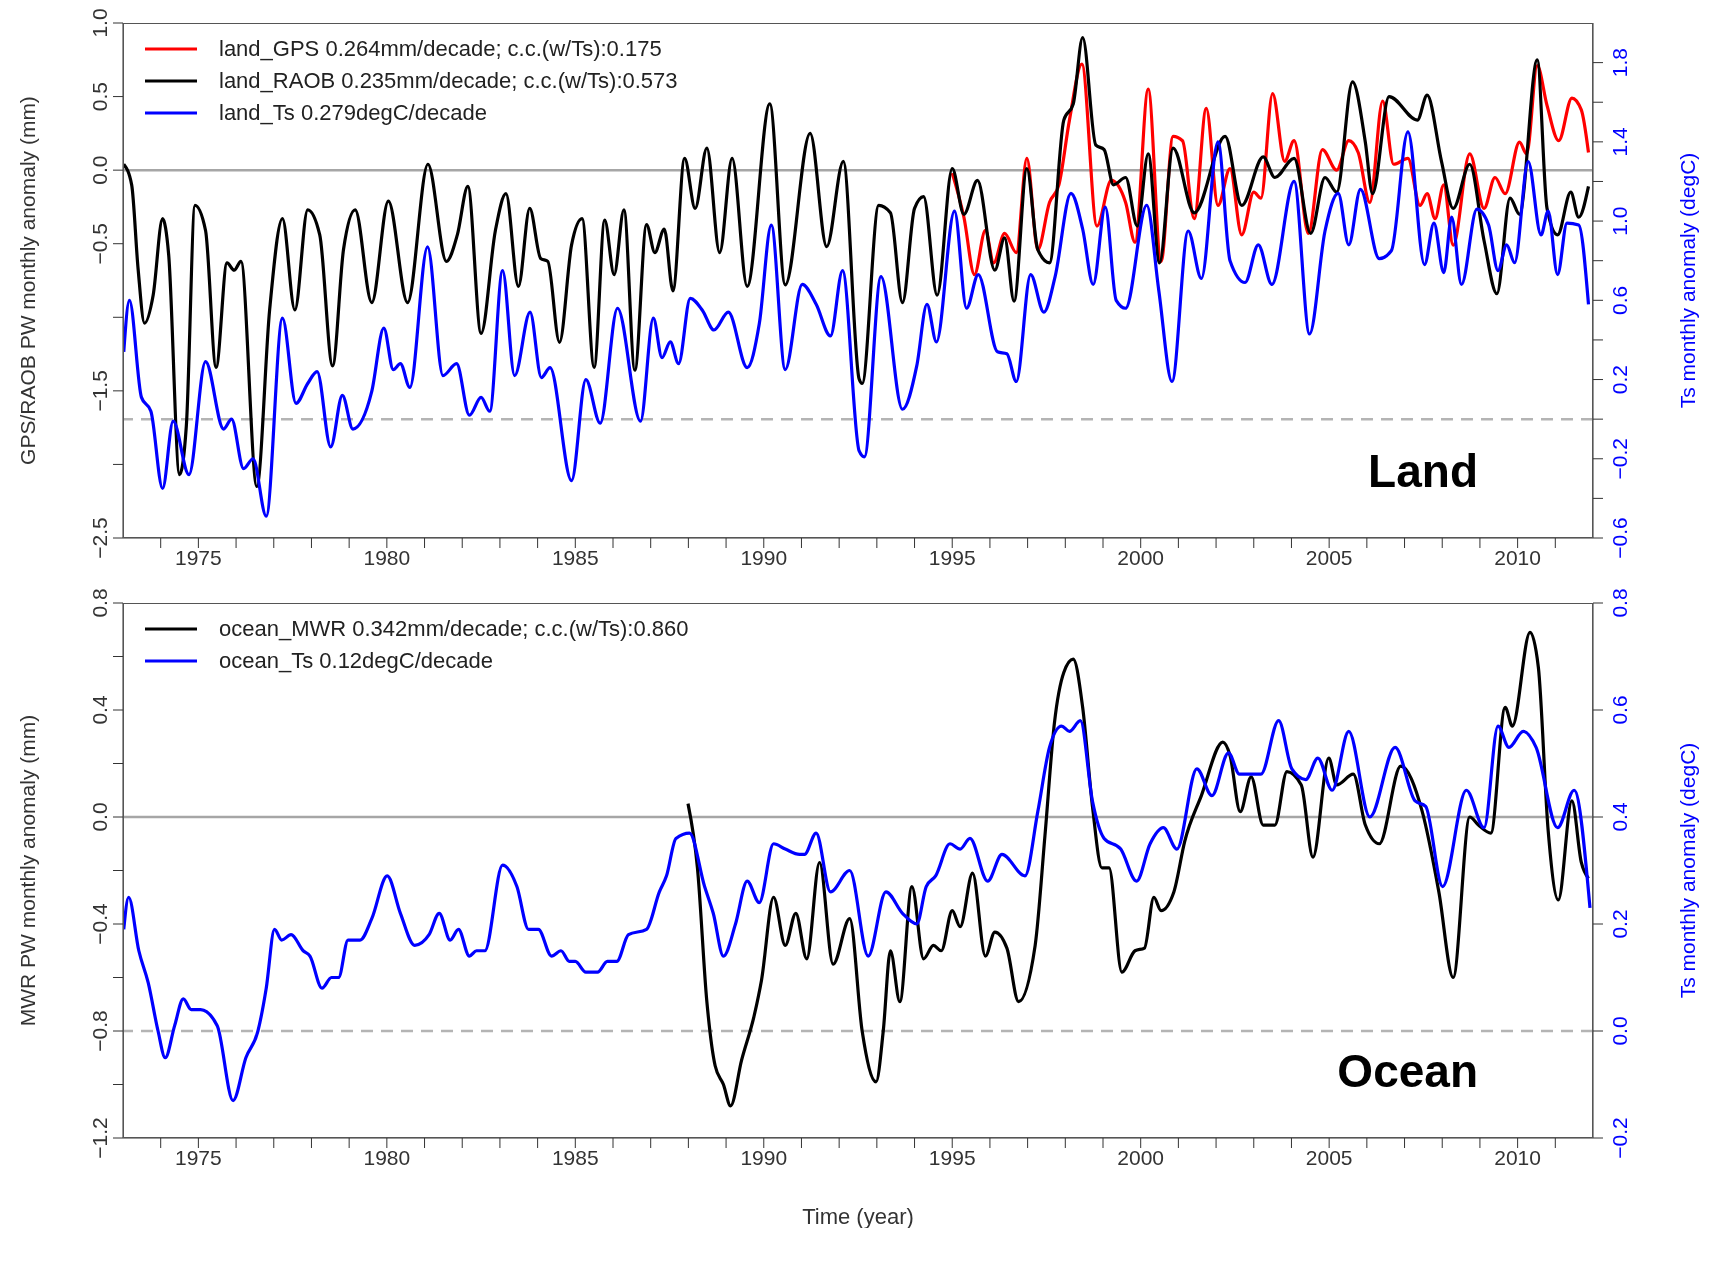  Describe the element at coordinates (99, 603) in the screenshot. I see `y-tick-label: 0.8` at that location.